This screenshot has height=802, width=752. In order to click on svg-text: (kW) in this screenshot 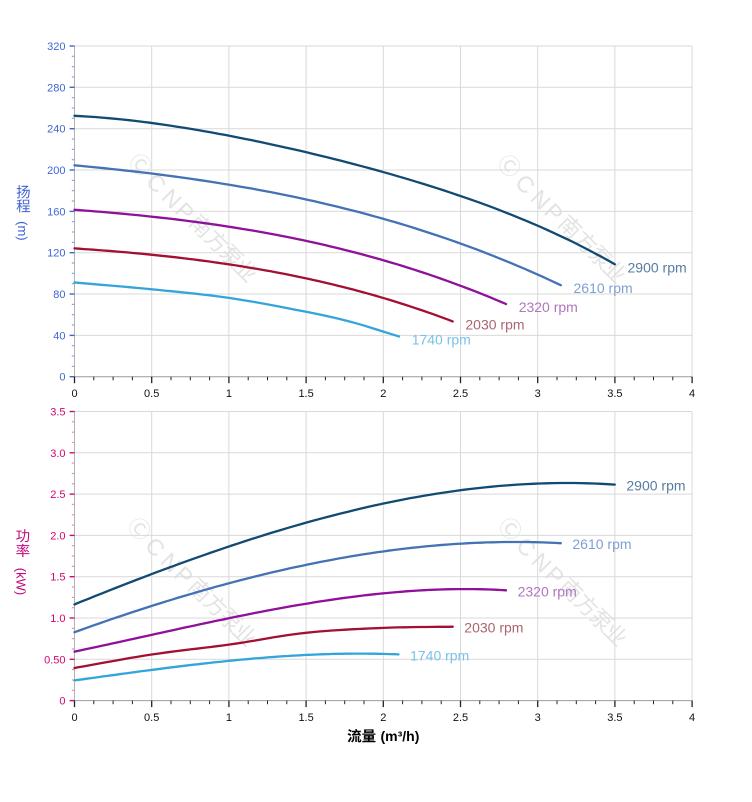, I will do `click(21, 581)`.